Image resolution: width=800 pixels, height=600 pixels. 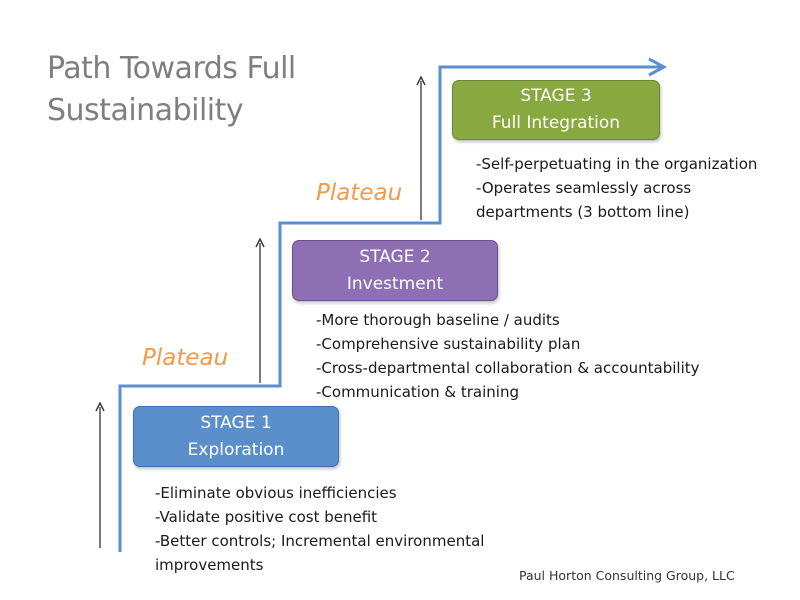 What do you see at coordinates (236, 436) in the screenshot?
I see `stage-1-box: STAGE 1 Exploration` at bounding box center [236, 436].